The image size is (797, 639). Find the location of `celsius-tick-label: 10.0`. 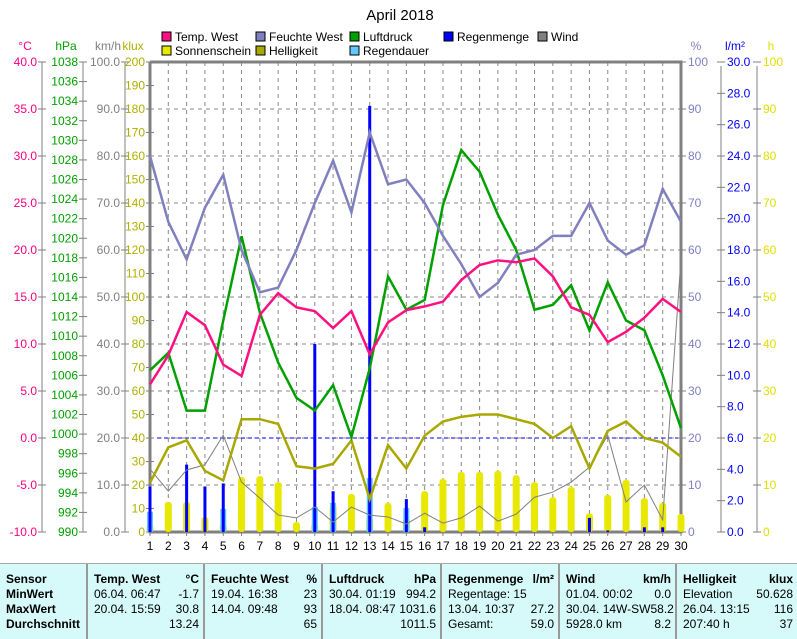

celsius-tick-label: 10.0 is located at coordinates (26, 344).